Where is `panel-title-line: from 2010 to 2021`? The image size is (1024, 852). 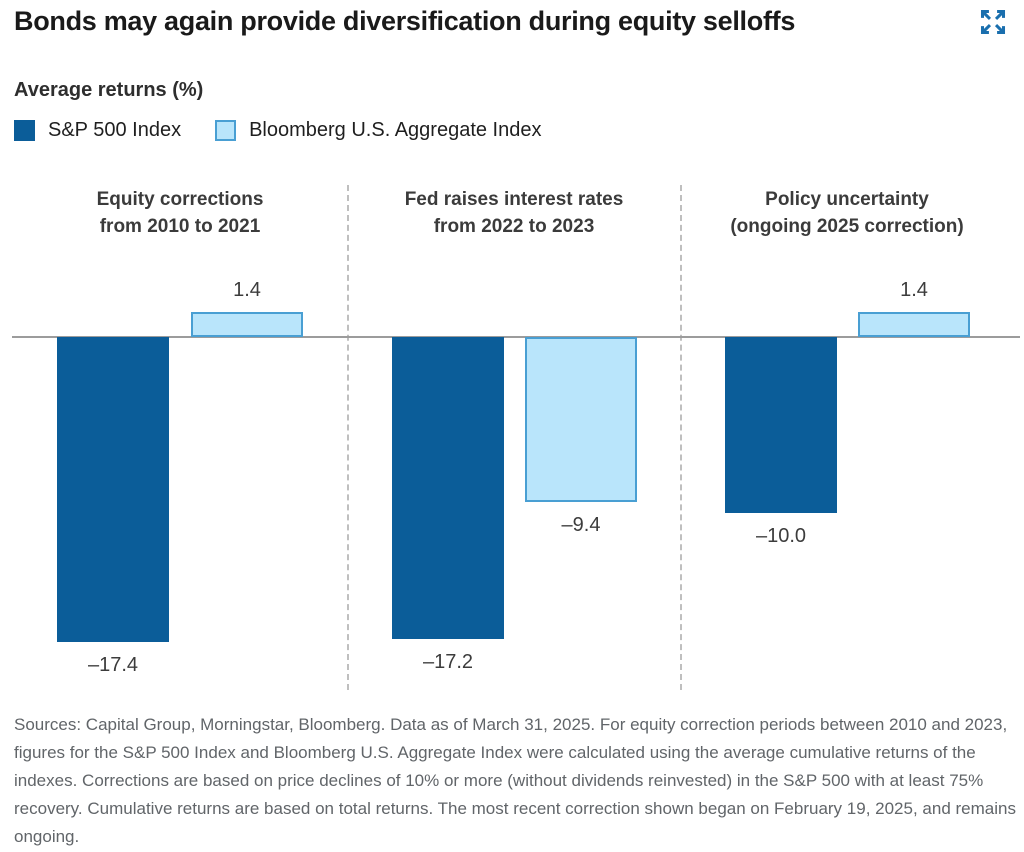
panel-title-line: from 2010 to 2021 is located at coordinates (180, 226).